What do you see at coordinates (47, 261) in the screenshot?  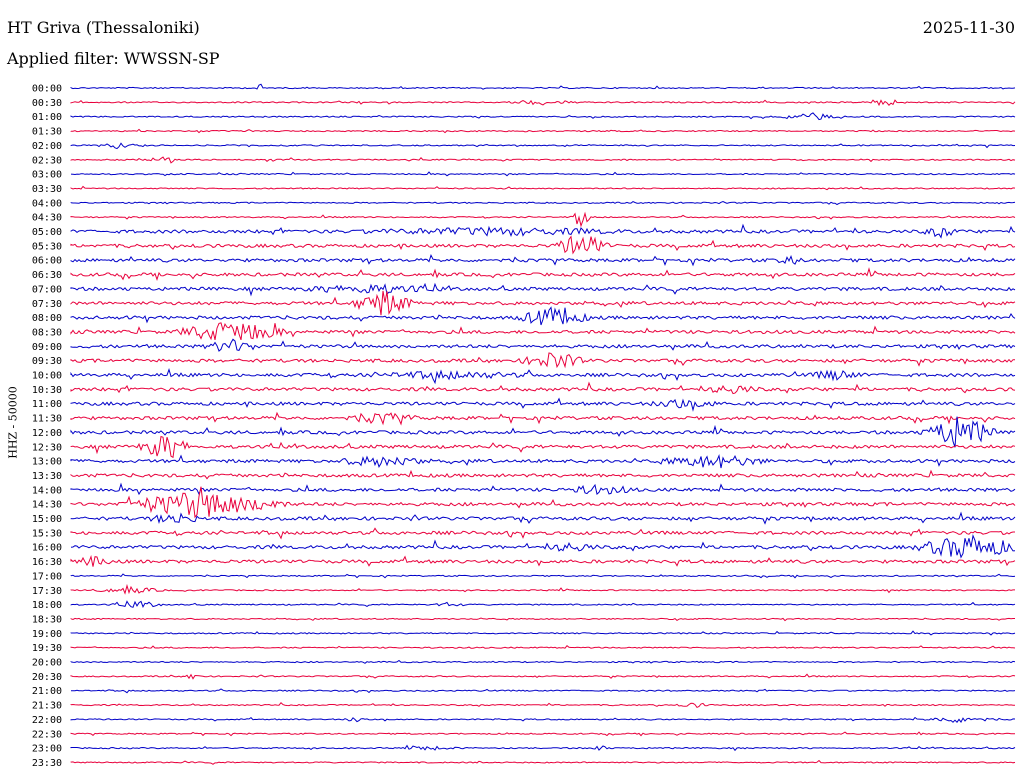 I see `time-tick-label: 06:00` at bounding box center [47, 261].